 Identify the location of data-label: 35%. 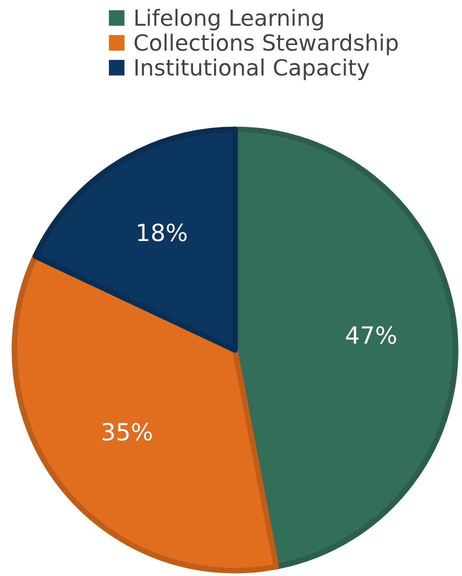
(127, 431).